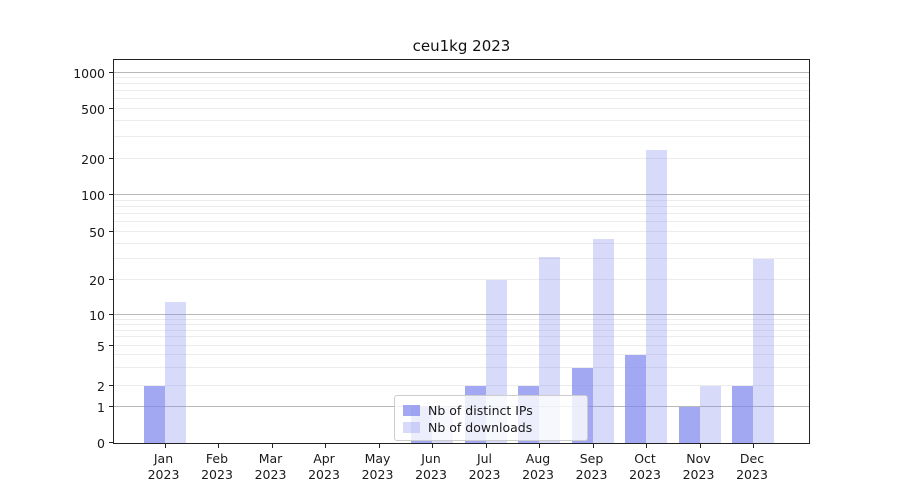  Describe the element at coordinates (603, 340) in the screenshot. I see `bar-downloads-sep` at that location.